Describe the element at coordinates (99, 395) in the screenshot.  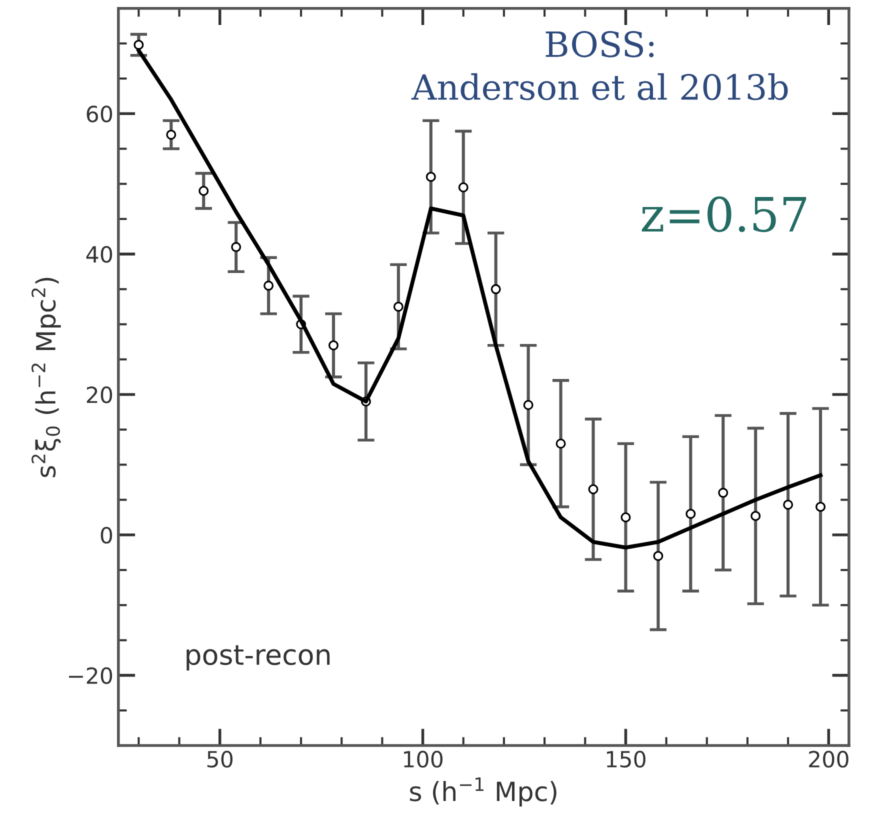
I see `y-tick-label: 20` at that location.